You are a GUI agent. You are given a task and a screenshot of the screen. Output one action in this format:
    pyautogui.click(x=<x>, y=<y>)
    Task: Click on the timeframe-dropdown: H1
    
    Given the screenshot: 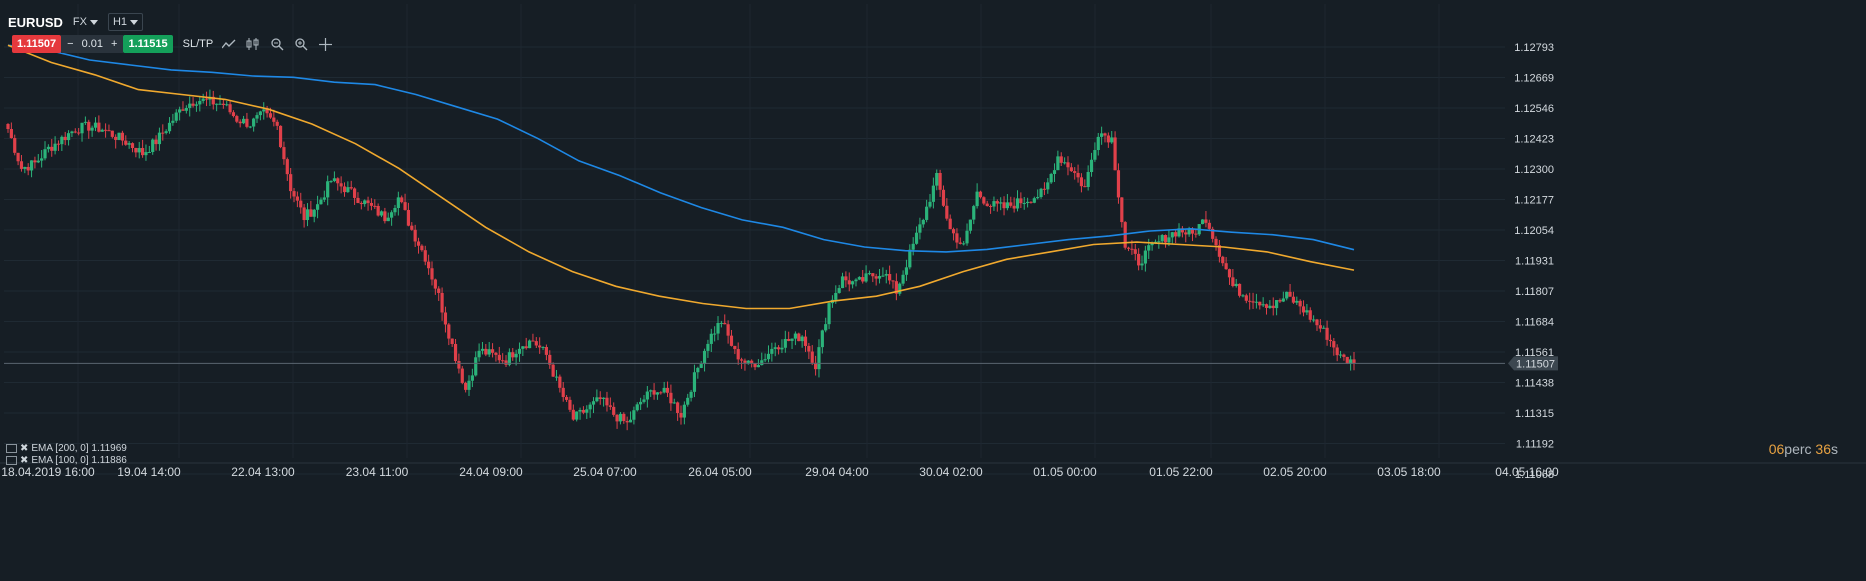 What is the action you would take?
    pyautogui.click(x=125, y=22)
    